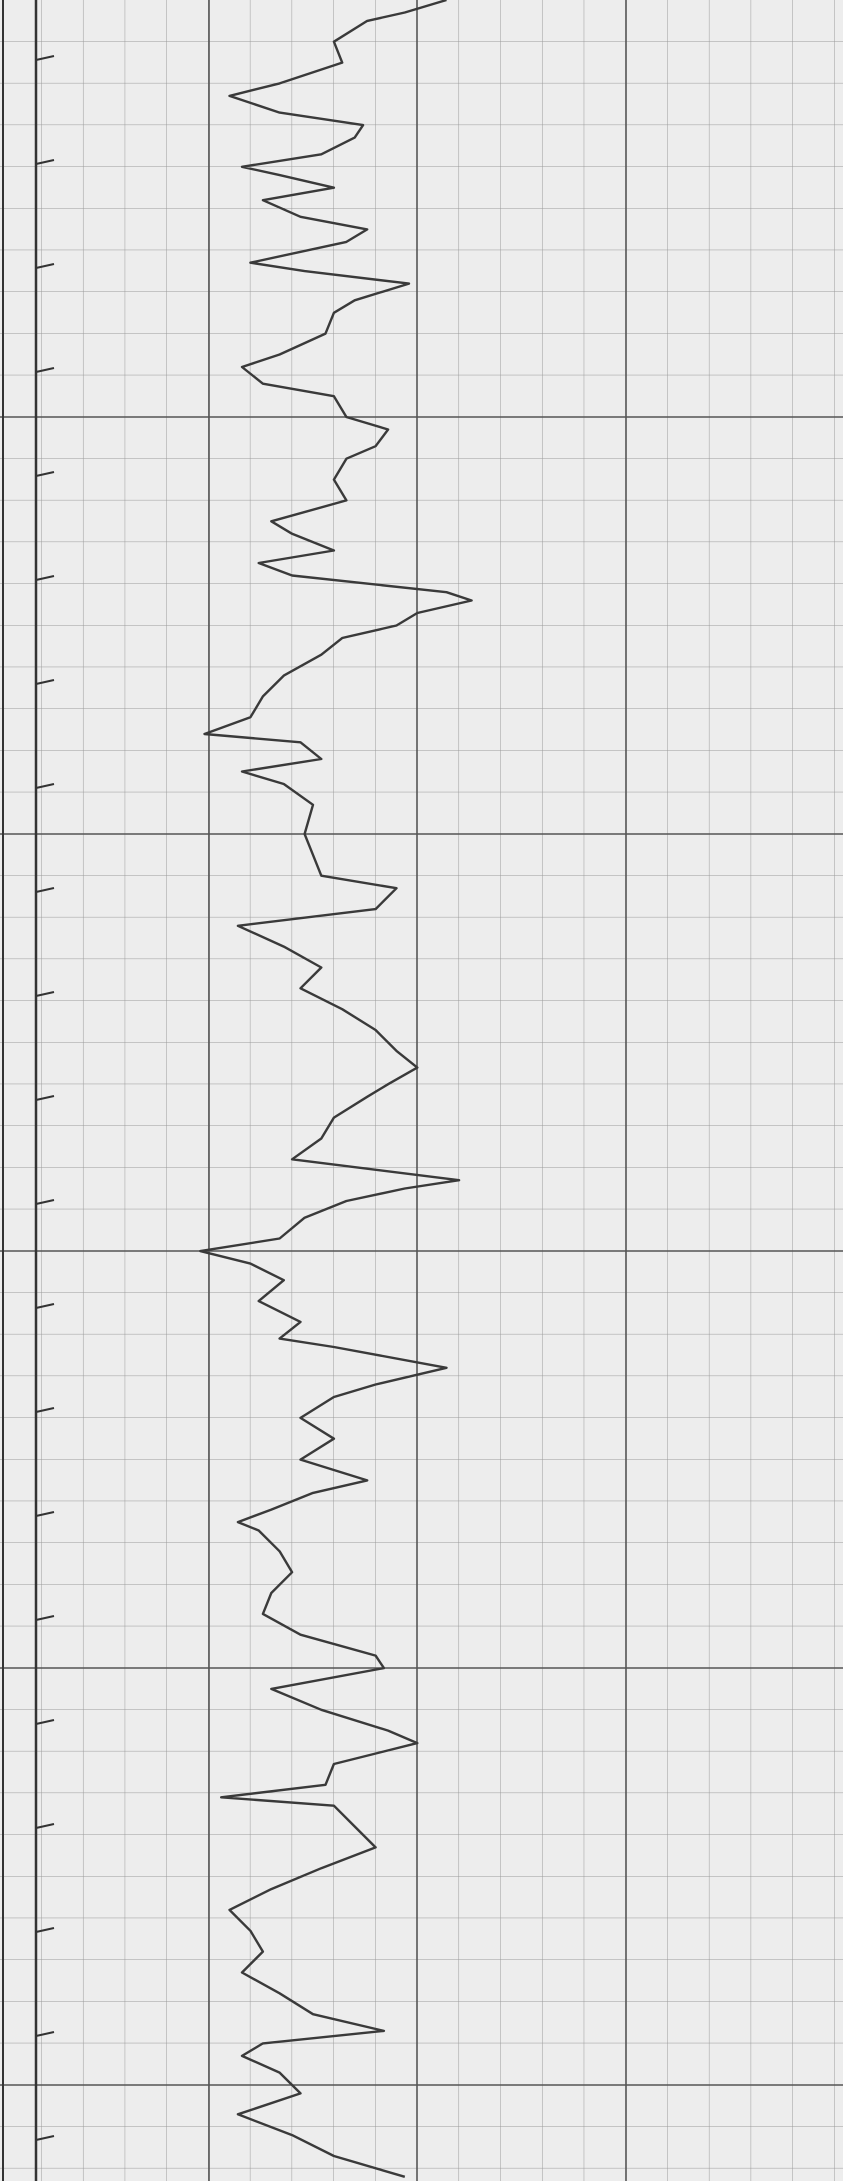 The width and height of the screenshot is (843, 2181). Describe the element at coordinates (45, 1098) in the screenshot. I see `marker-ticks` at that location.